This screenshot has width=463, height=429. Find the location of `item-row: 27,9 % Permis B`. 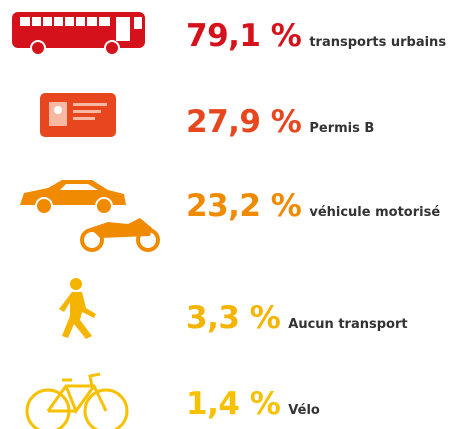

item-row: 27,9 % Permis B is located at coordinates (280, 122).